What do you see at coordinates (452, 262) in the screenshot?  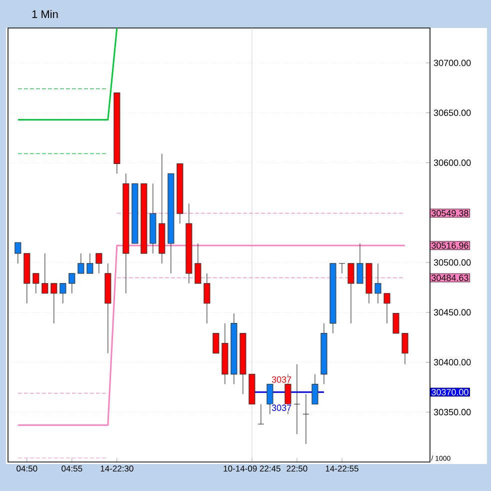 I see `y-tick-label: 30500.00` at bounding box center [452, 262].